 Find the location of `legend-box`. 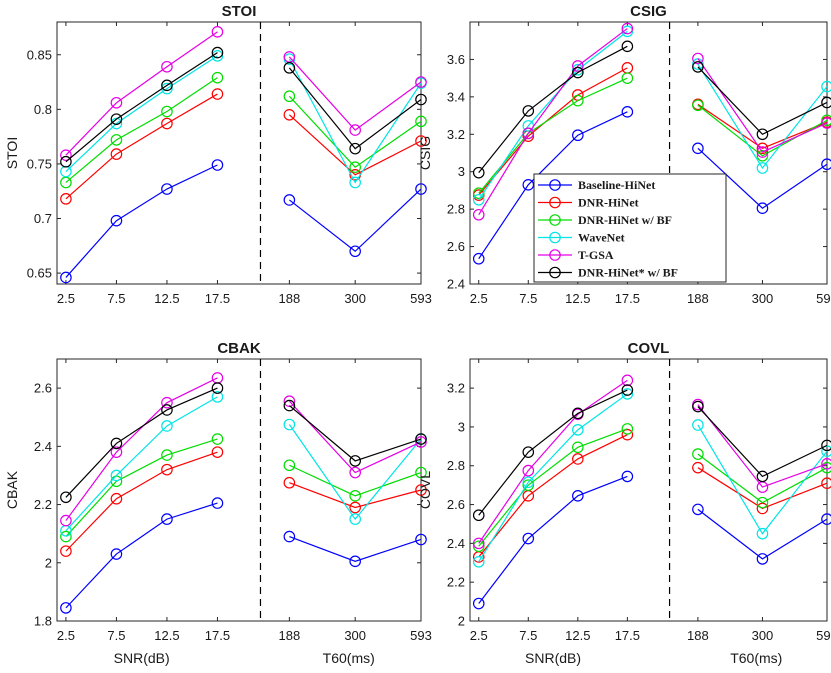

legend-box is located at coordinates (630, 228).